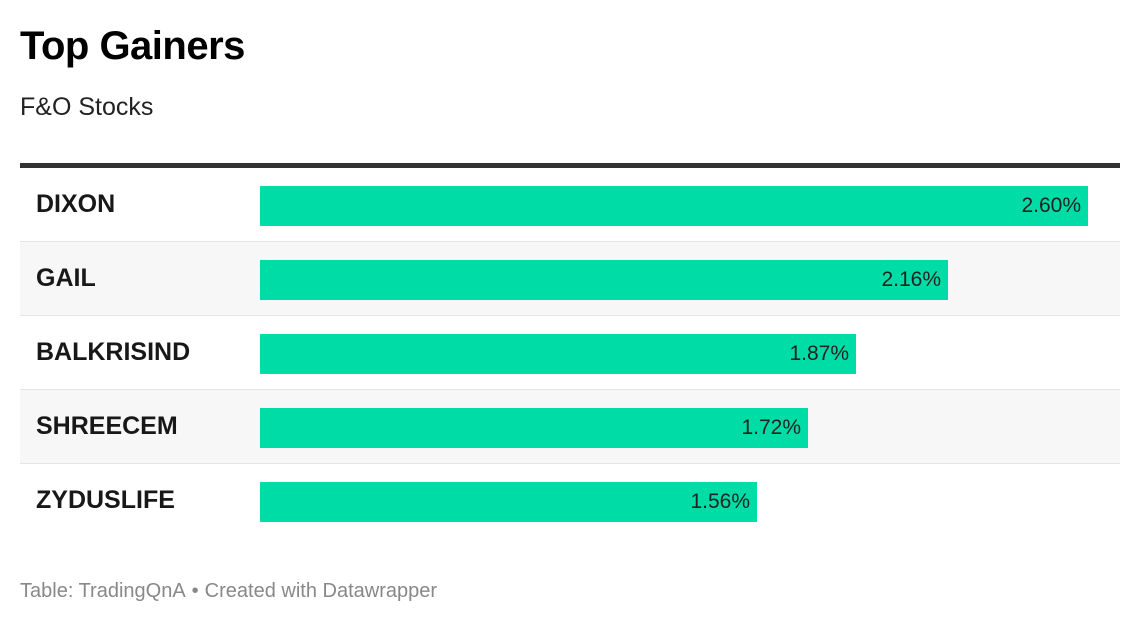 Image resolution: width=1140 pixels, height=624 pixels. I want to click on bar: 2.60%, so click(674, 206).